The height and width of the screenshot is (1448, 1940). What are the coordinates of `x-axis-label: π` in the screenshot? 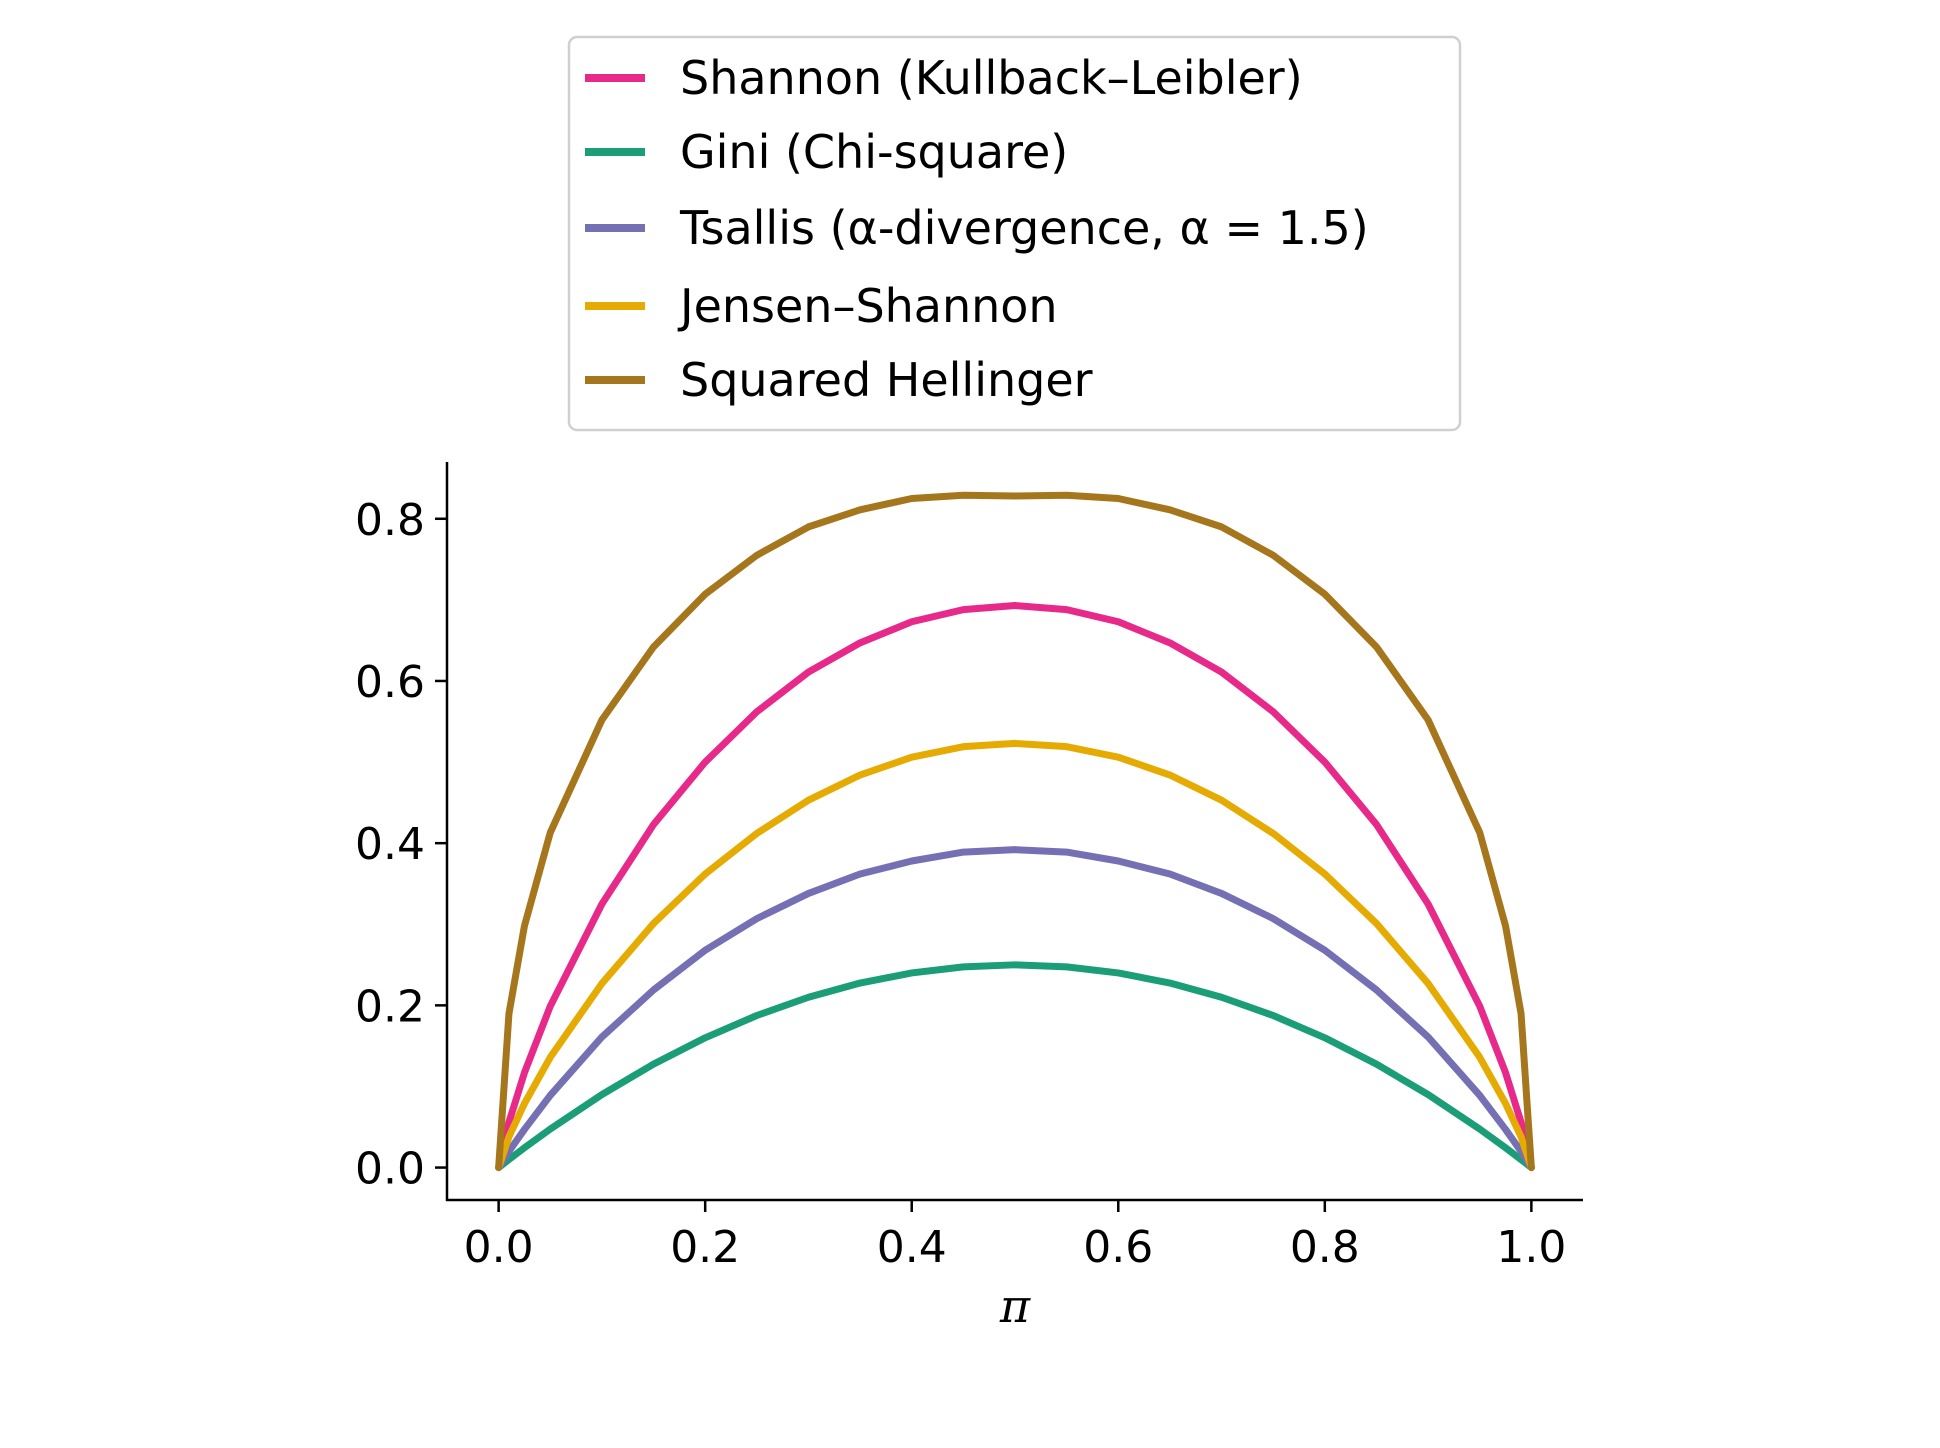 It's located at (1015, 1306).